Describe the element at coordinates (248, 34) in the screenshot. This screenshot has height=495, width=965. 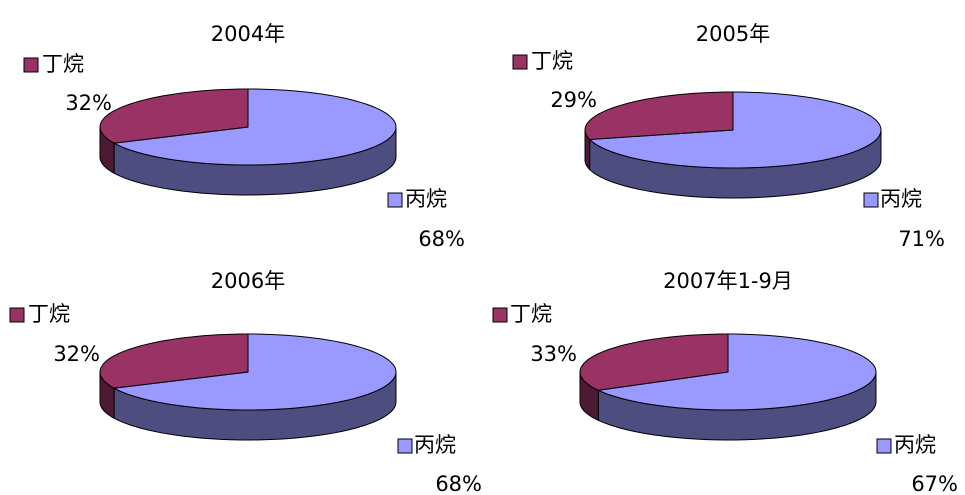
I see `chart-title: 2004年` at that location.